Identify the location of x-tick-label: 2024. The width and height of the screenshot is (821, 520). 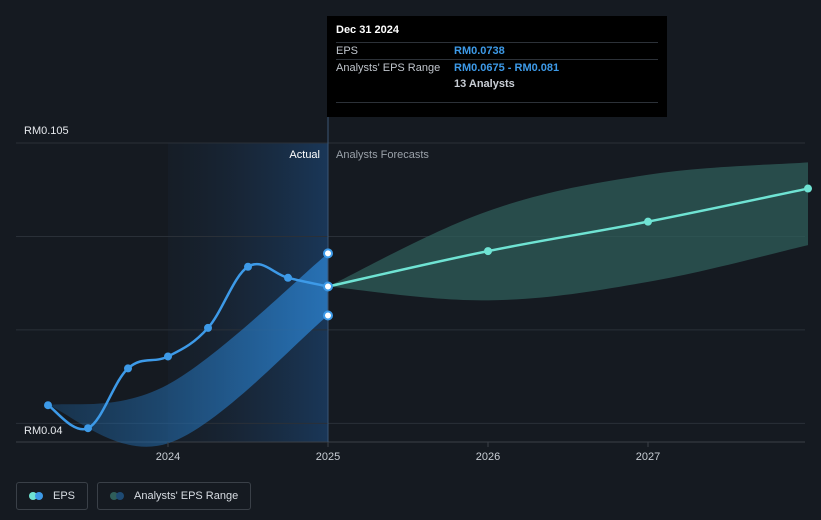
(168, 457).